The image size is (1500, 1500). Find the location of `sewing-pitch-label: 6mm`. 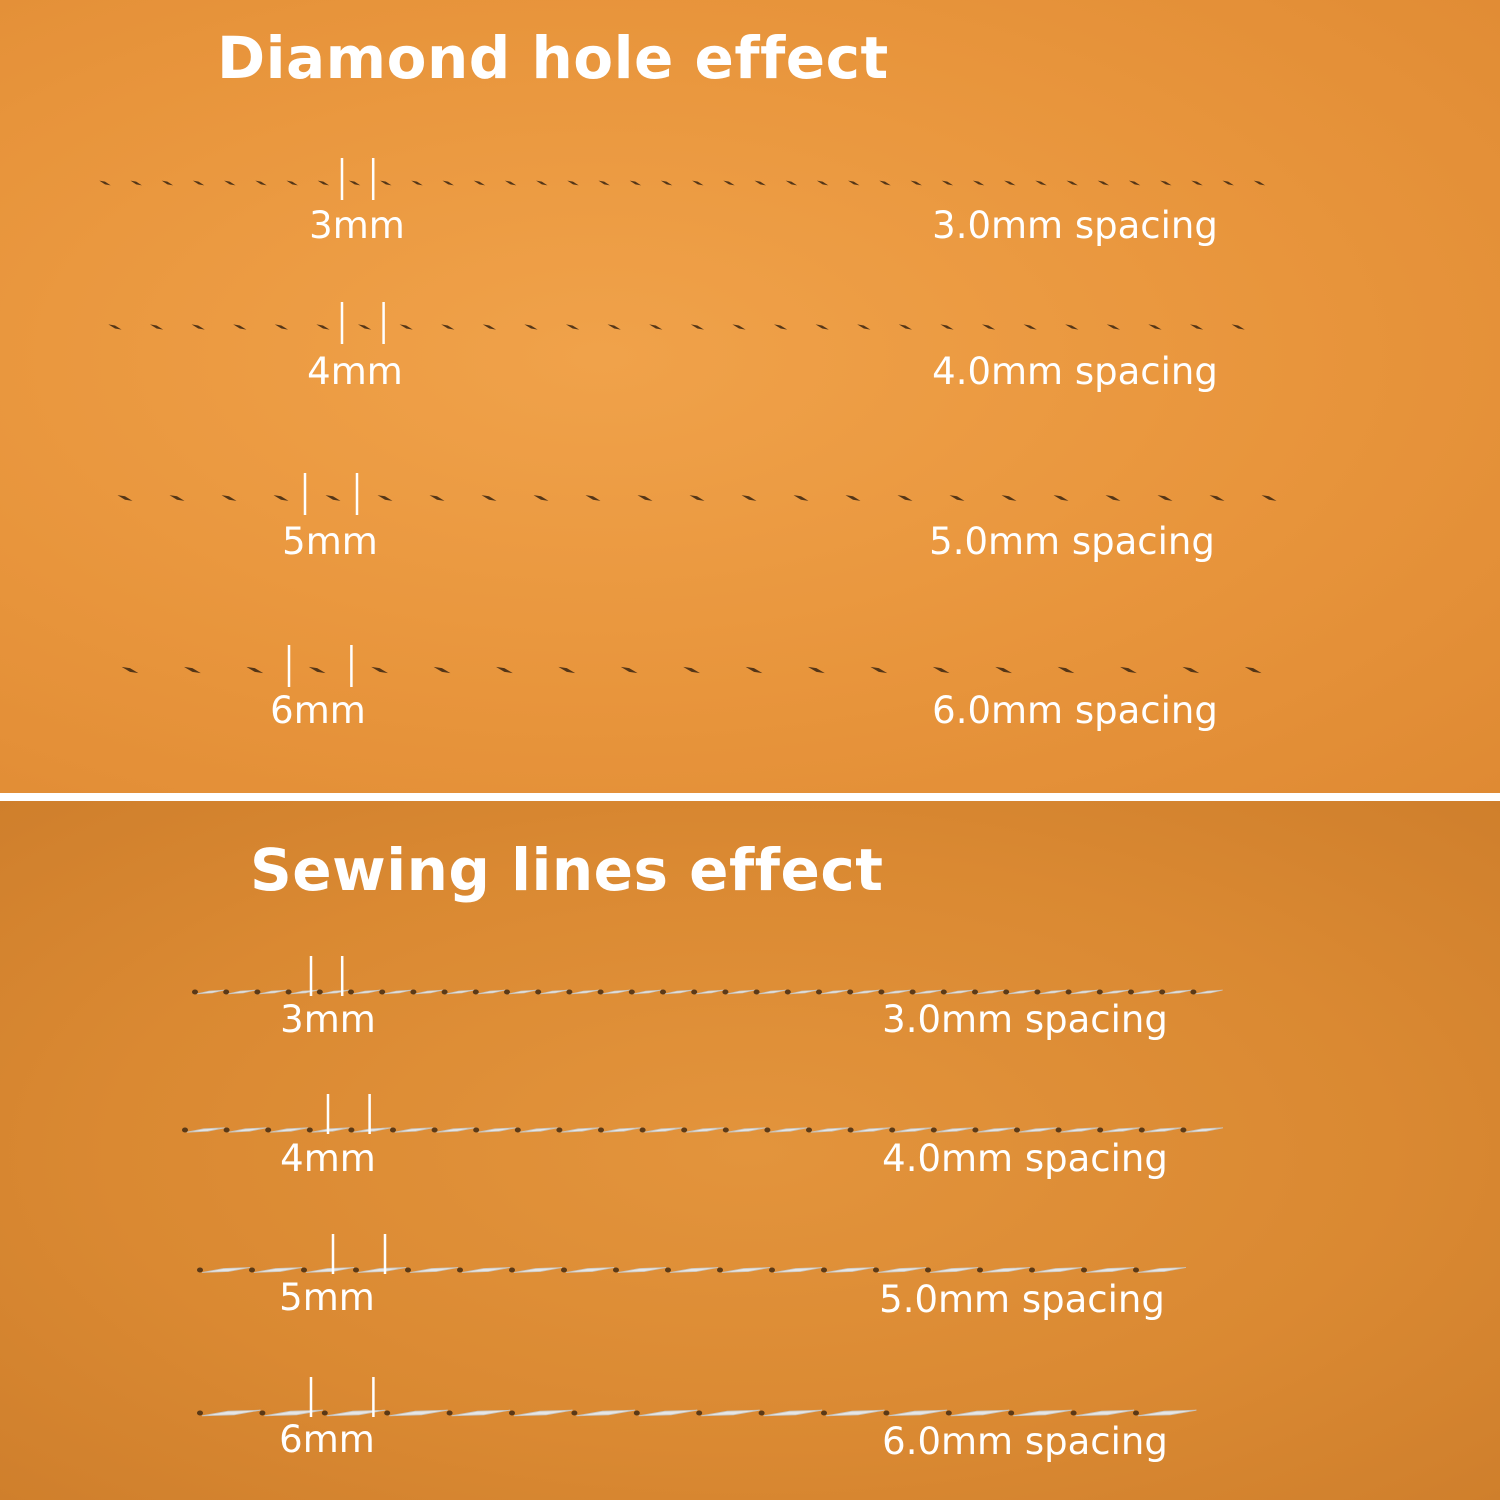

sewing-pitch-label: 6mm is located at coordinates (327, 1439).